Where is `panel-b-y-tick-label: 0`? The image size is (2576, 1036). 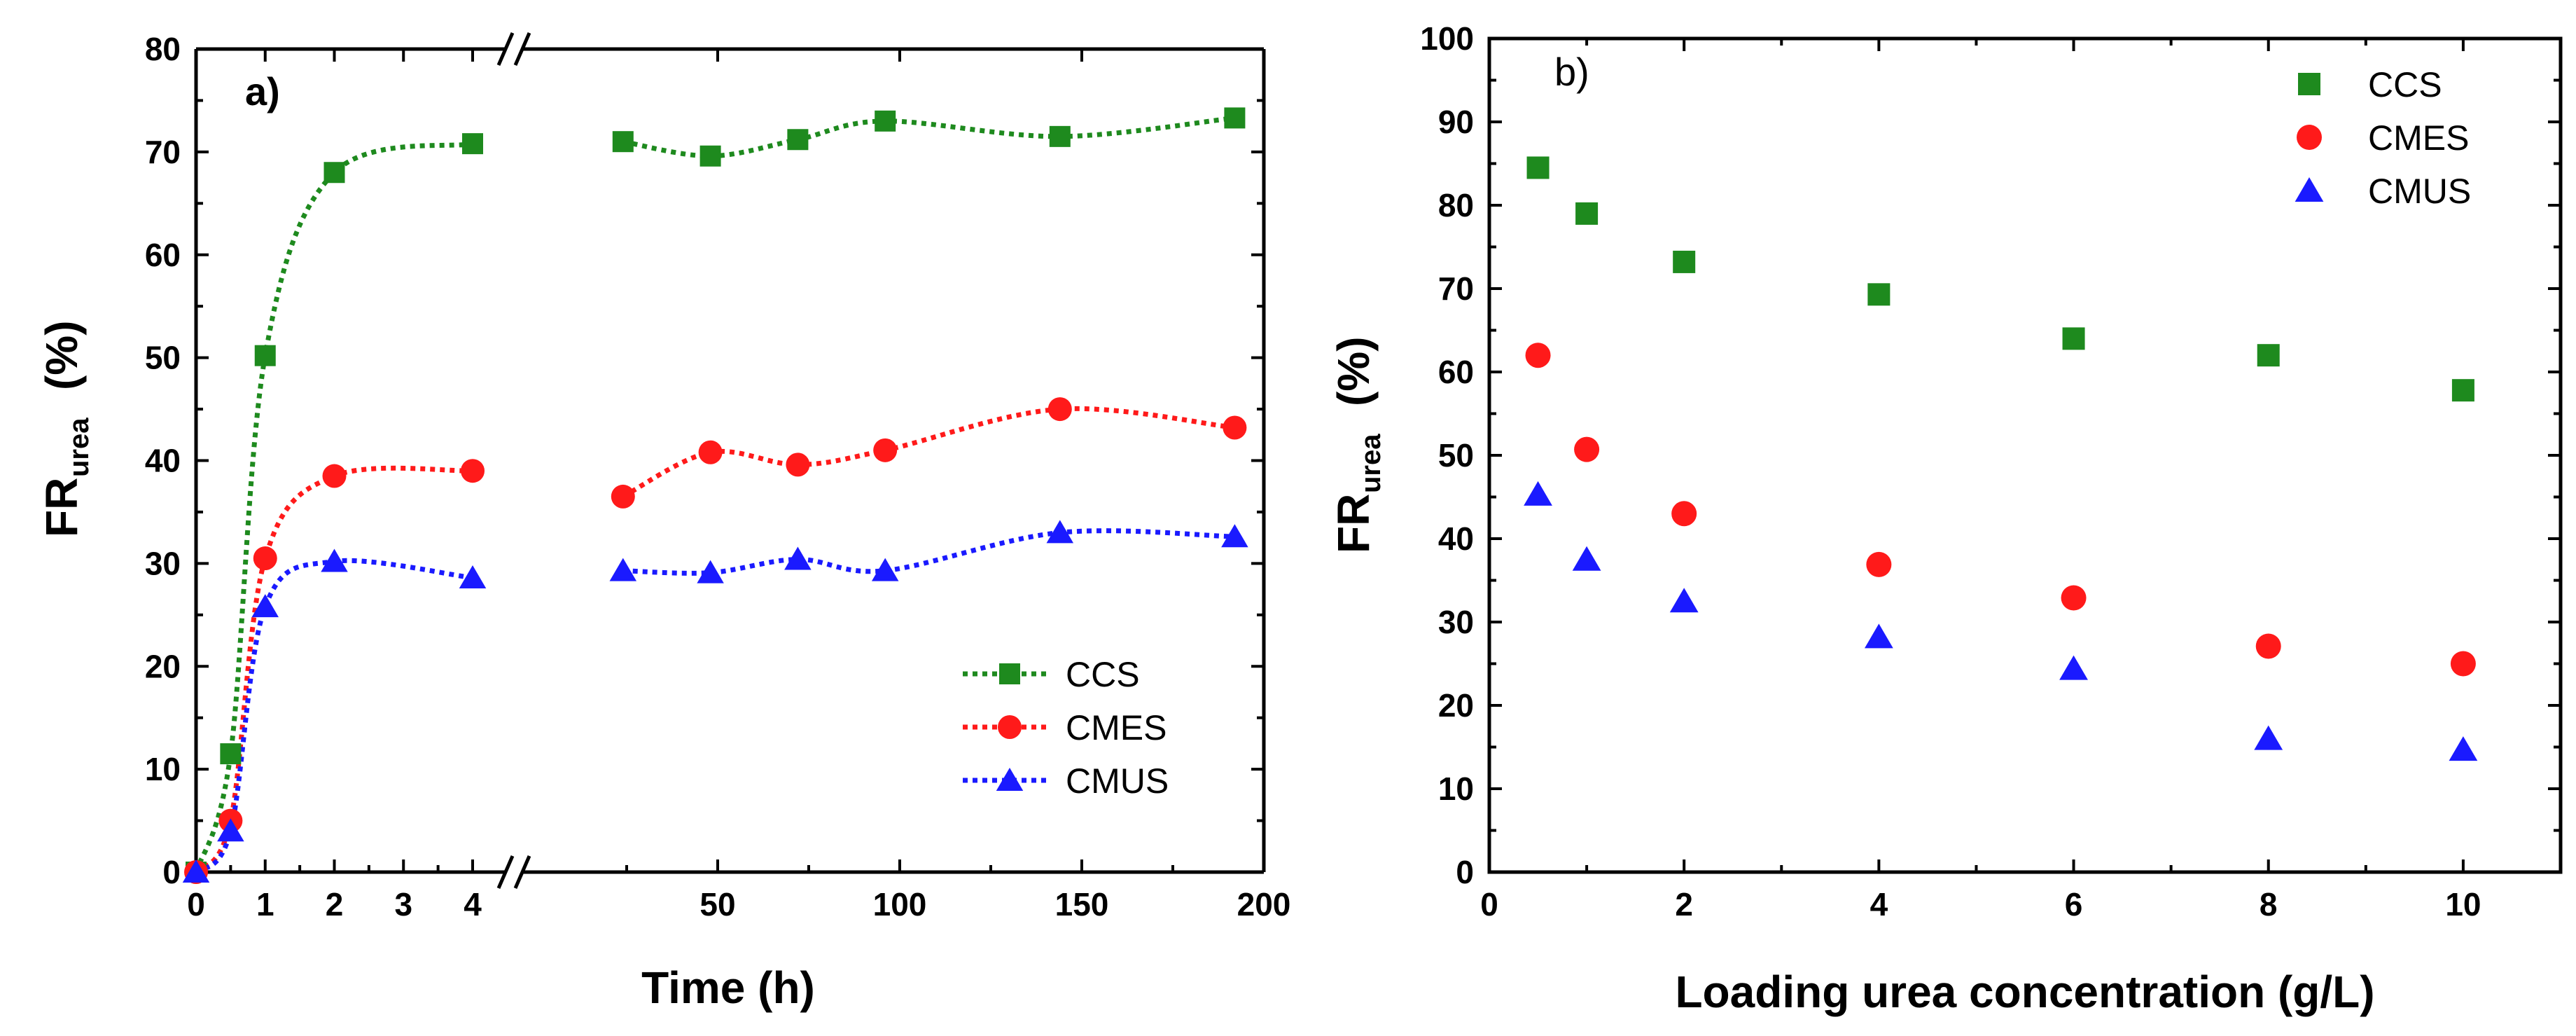 panel-b-y-tick-label: 0 is located at coordinates (1465, 872).